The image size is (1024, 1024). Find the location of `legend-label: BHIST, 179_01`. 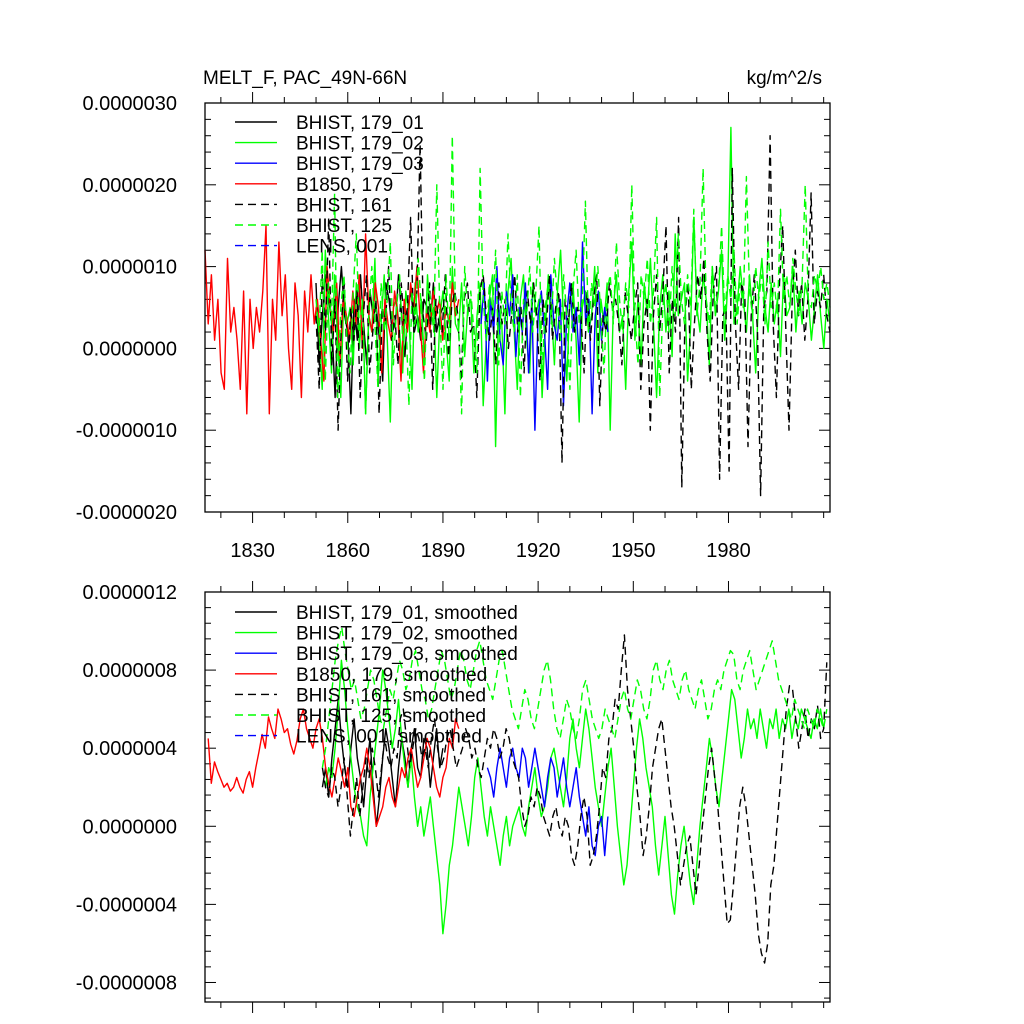

legend-label: BHIST, 179_01 is located at coordinates (360, 123).